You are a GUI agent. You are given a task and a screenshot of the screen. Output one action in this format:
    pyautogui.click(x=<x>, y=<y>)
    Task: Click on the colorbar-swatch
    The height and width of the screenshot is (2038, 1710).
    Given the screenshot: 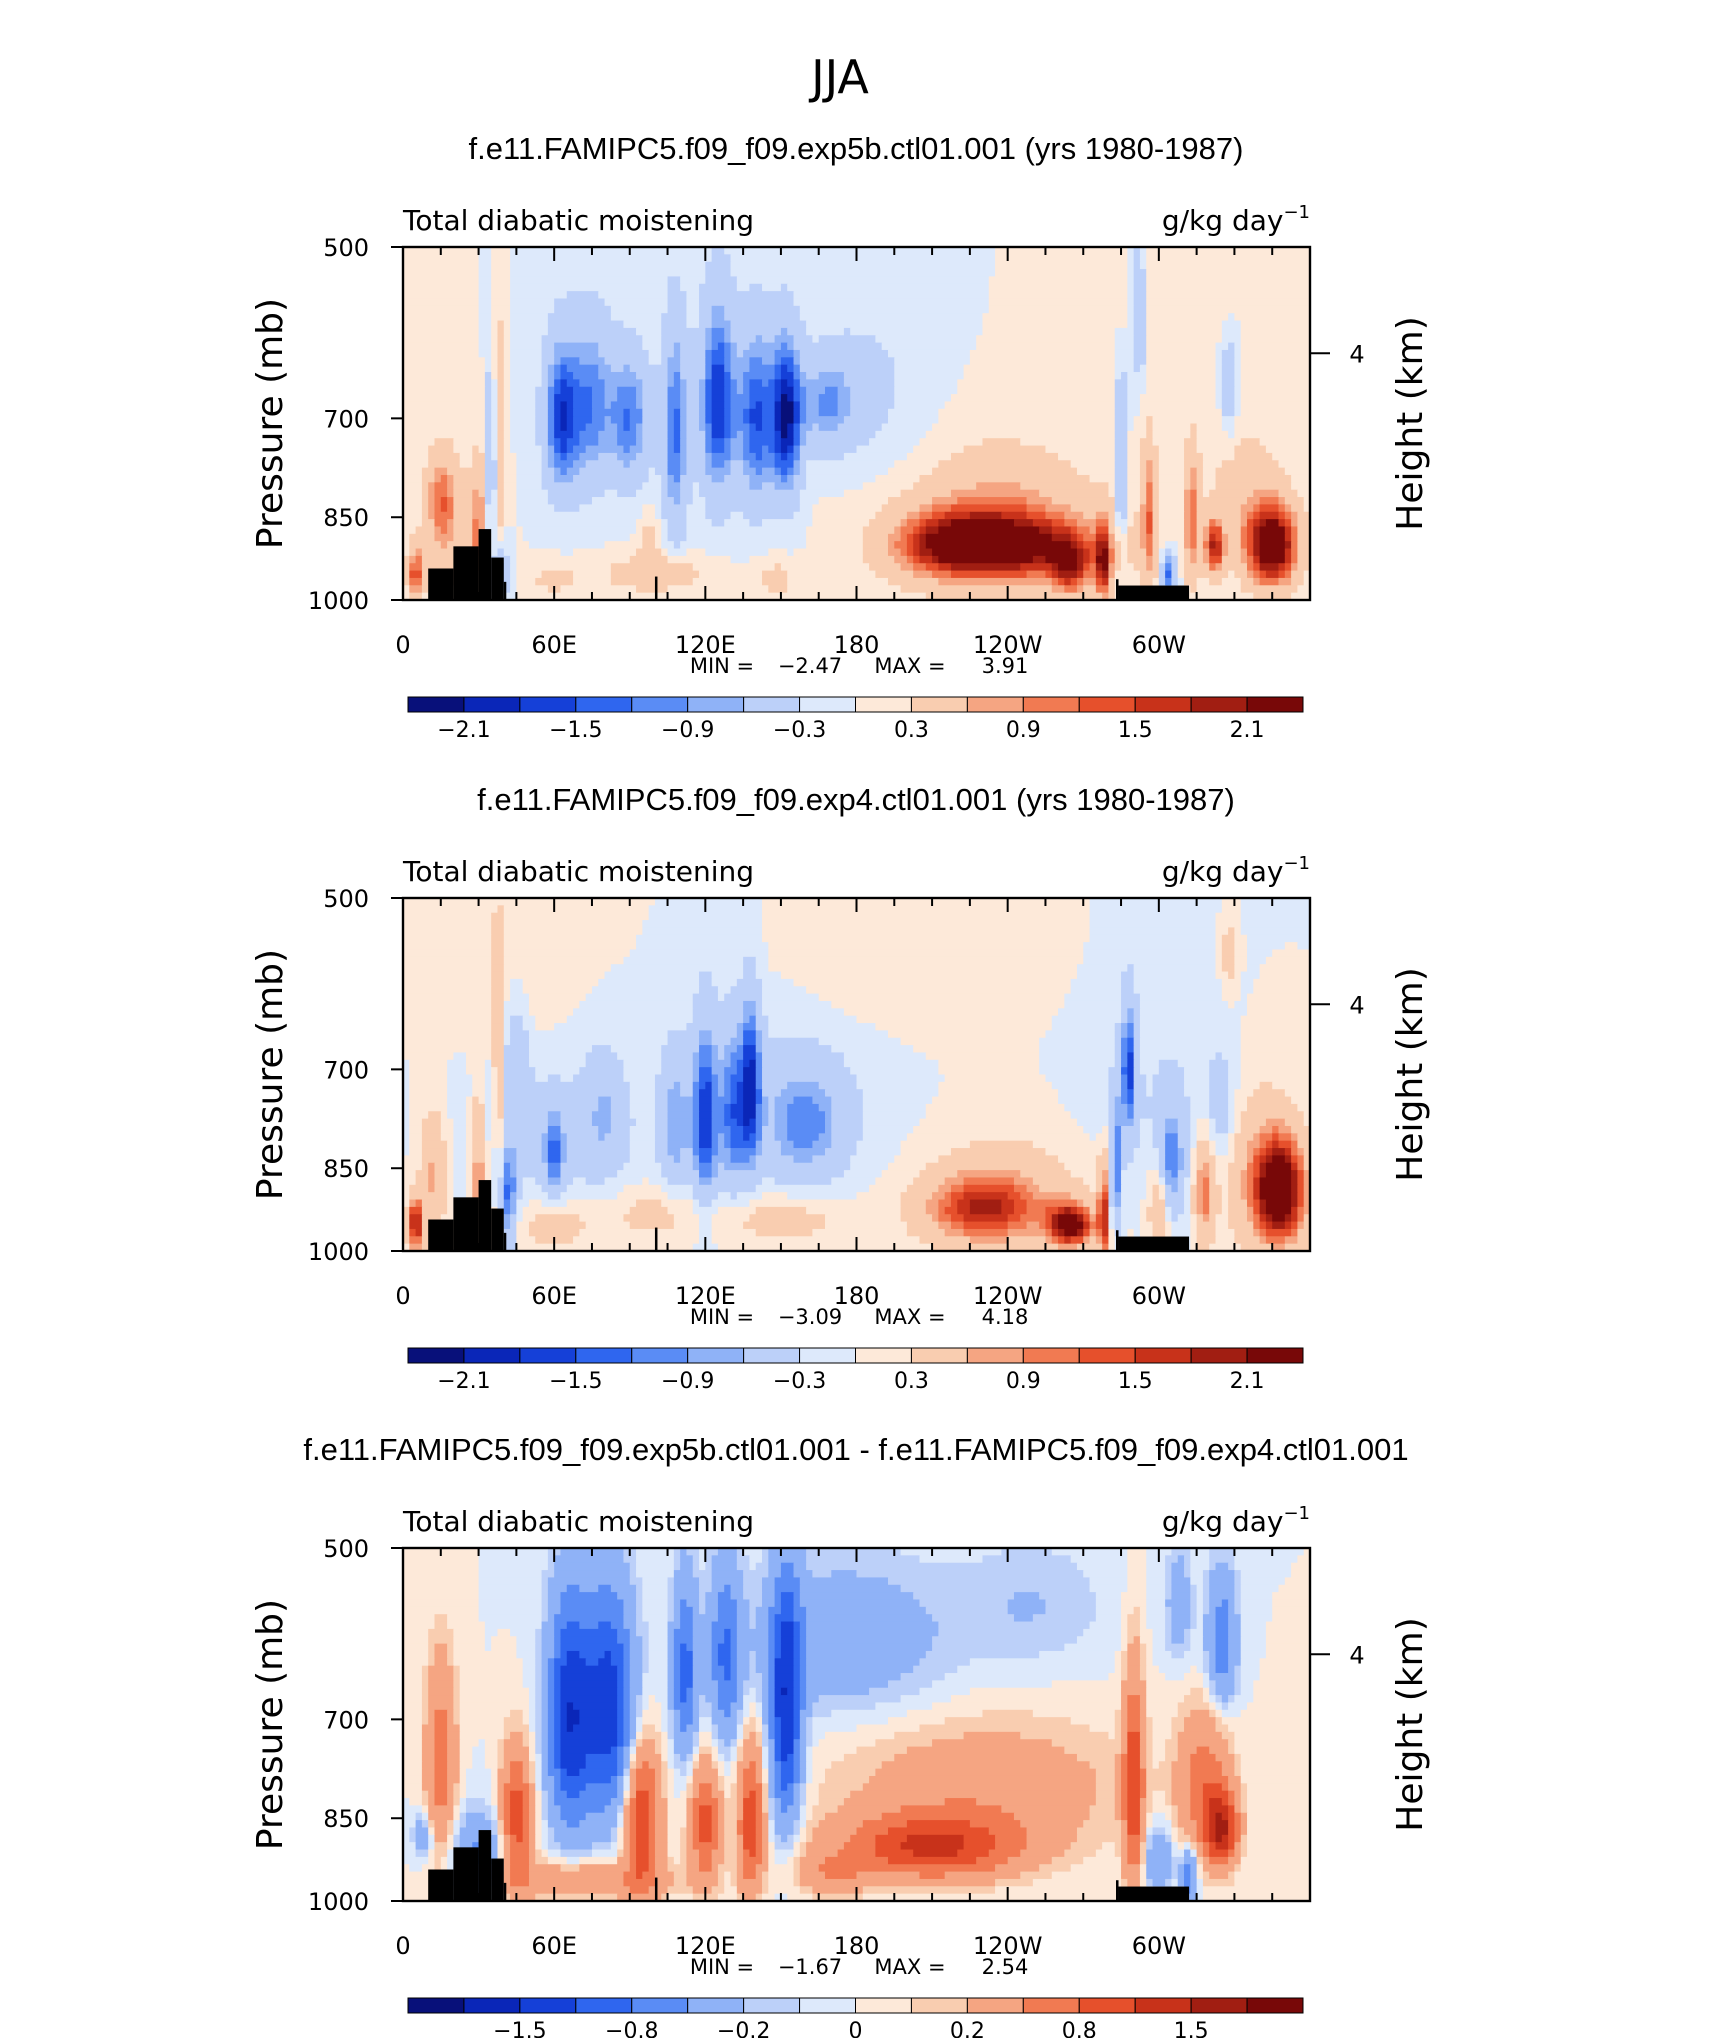 What is the action you would take?
    pyautogui.click(x=492, y=704)
    